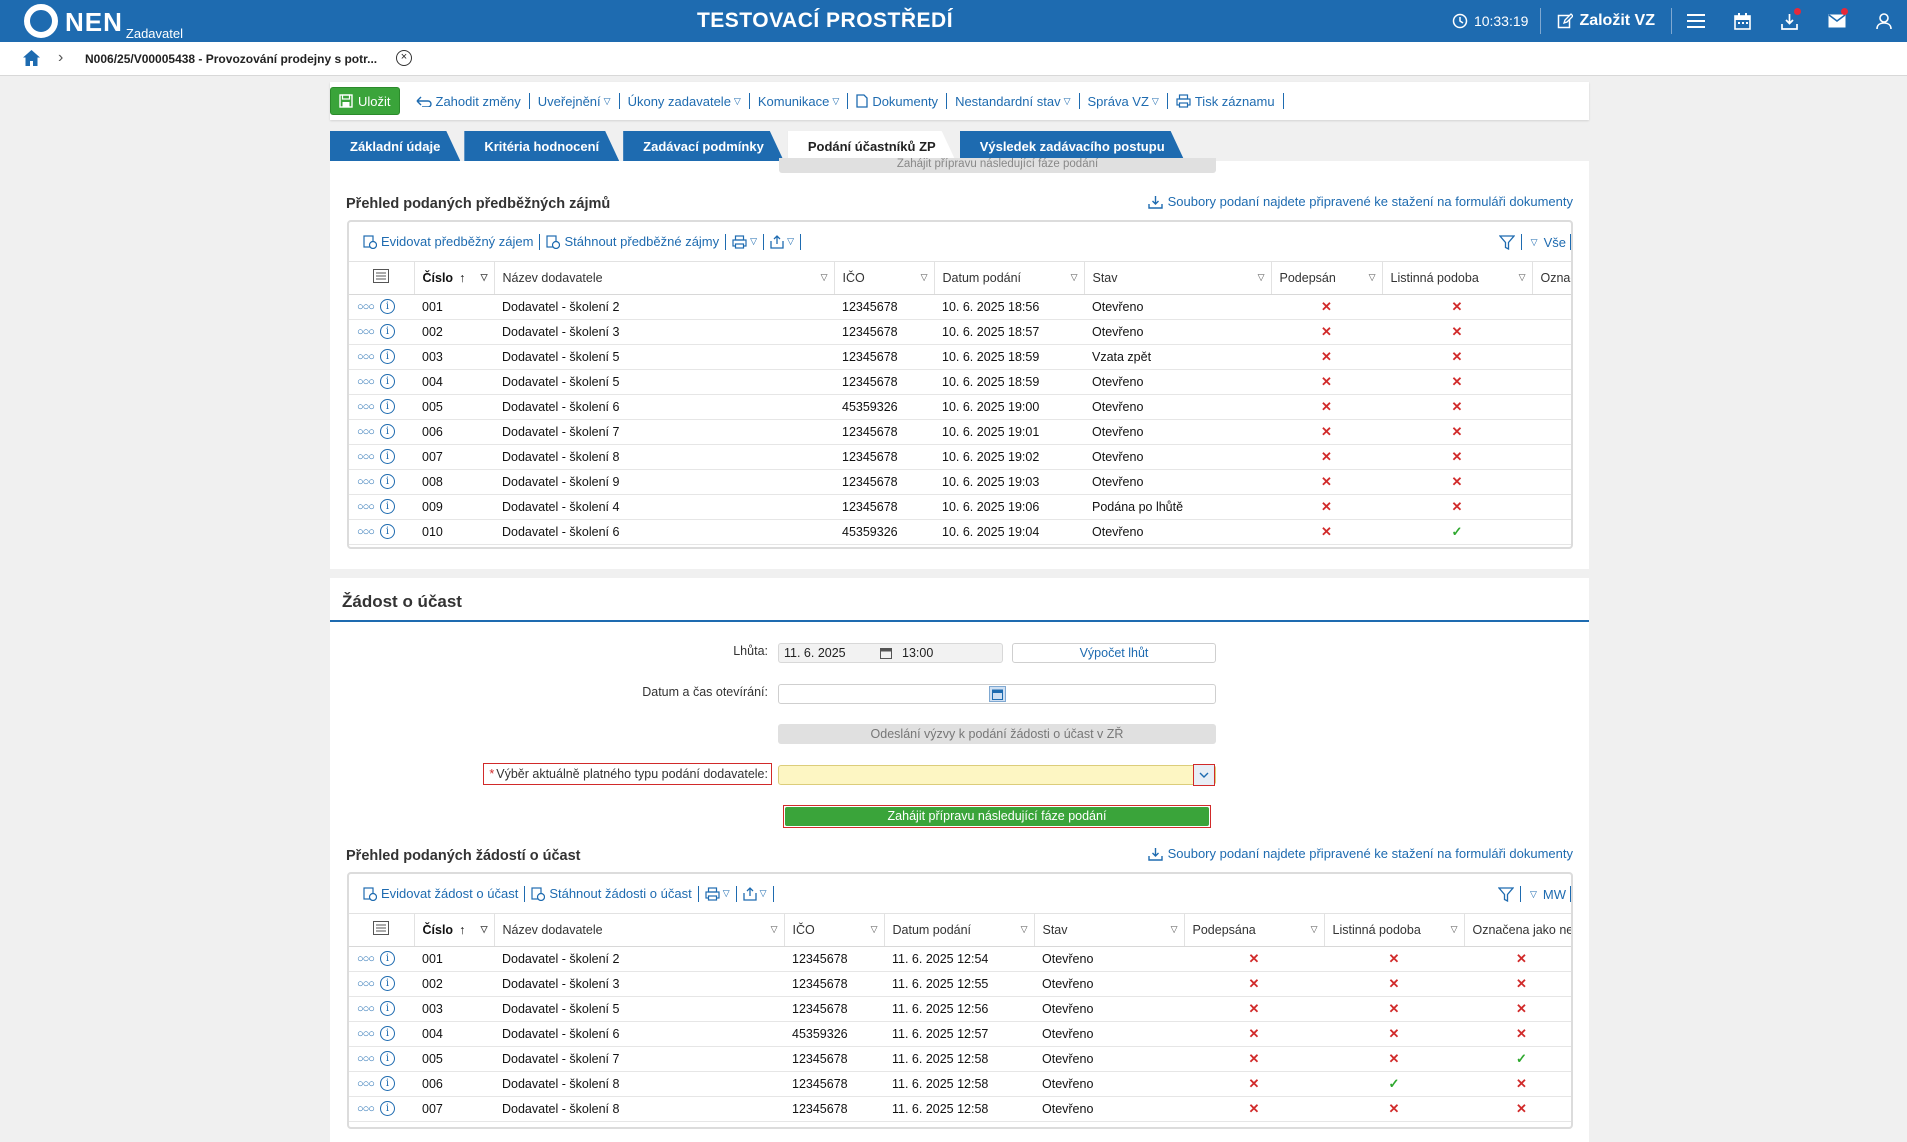 Image resolution: width=1907 pixels, height=1142 pixels. What do you see at coordinates (454, 930) in the screenshot?
I see `col-cislo: Číslo ↑ ▽` at bounding box center [454, 930].